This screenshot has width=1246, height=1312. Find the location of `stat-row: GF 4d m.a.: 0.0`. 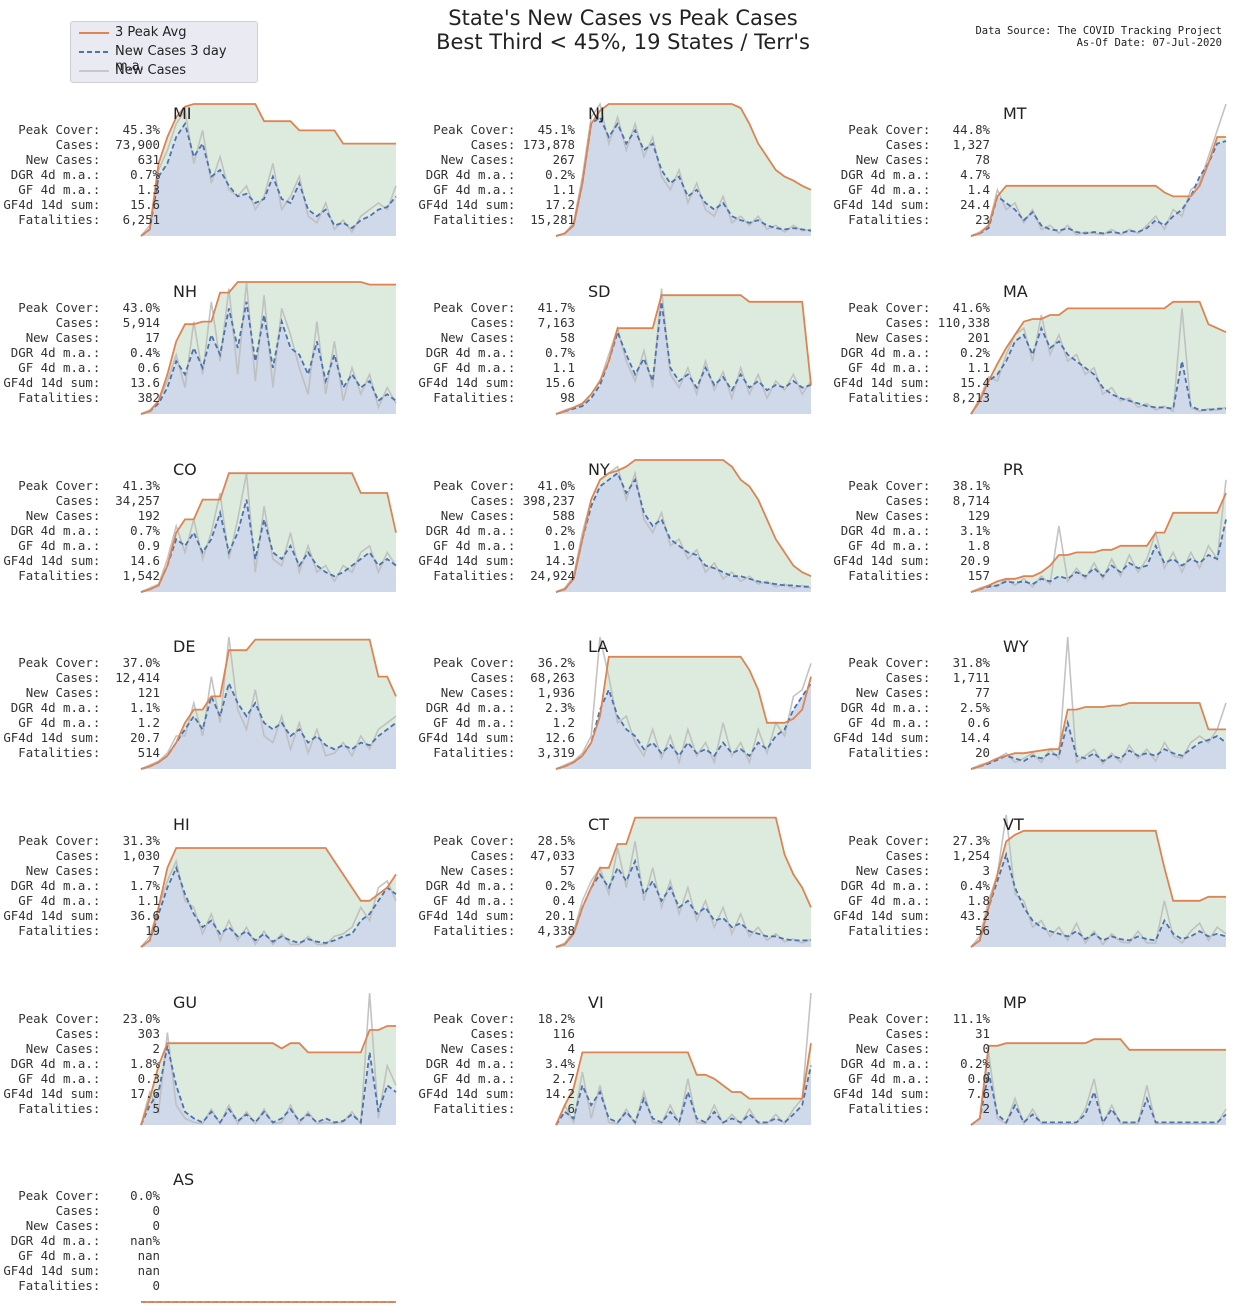

stat-row: GF 4d m.a.: 0.0 is located at coordinates (919, 1078).